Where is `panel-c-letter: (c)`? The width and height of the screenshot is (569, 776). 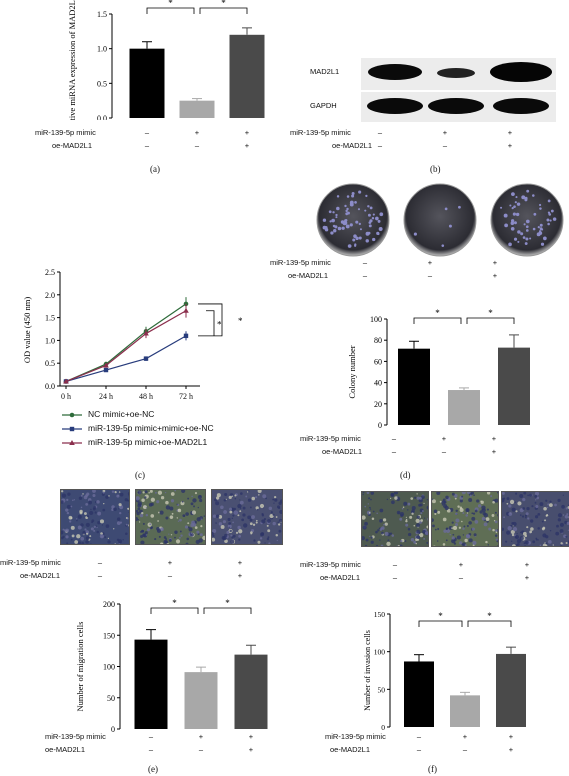 panel-c-letter: (c) is located at coordinates (140, 475).